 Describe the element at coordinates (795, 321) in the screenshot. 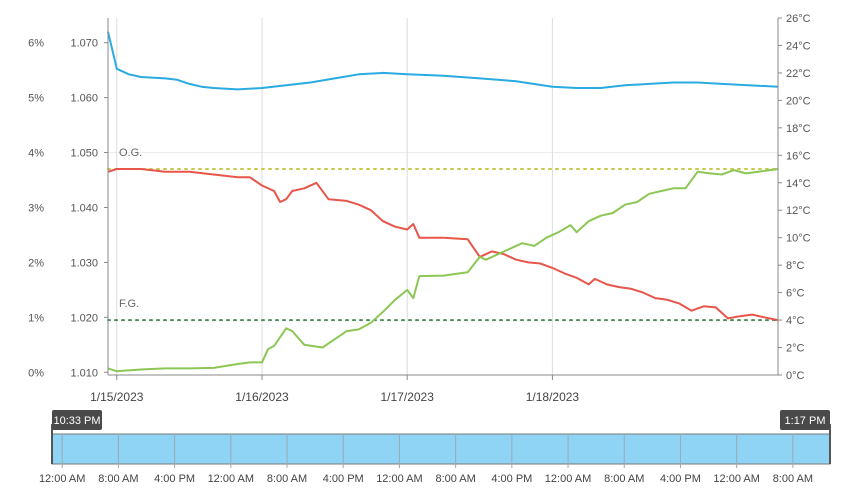

I see `y-temp-tick-label: 4°C` at that location.